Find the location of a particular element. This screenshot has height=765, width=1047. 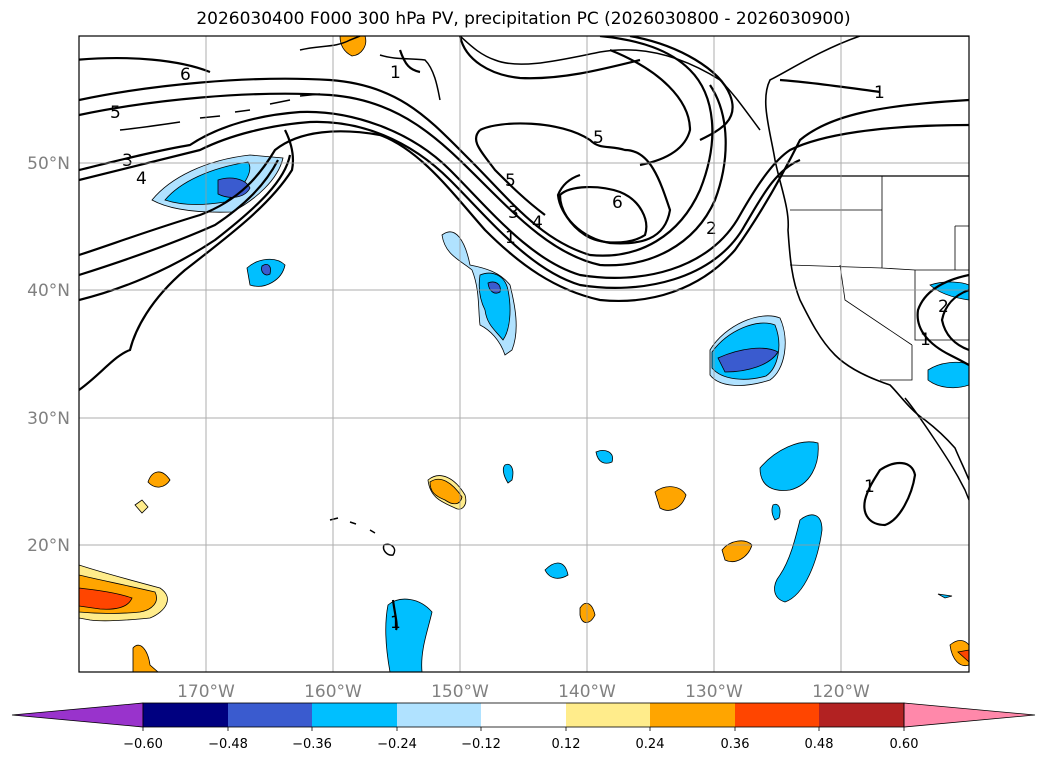

lat-label: 50°N is located at coordinates (48, 164).